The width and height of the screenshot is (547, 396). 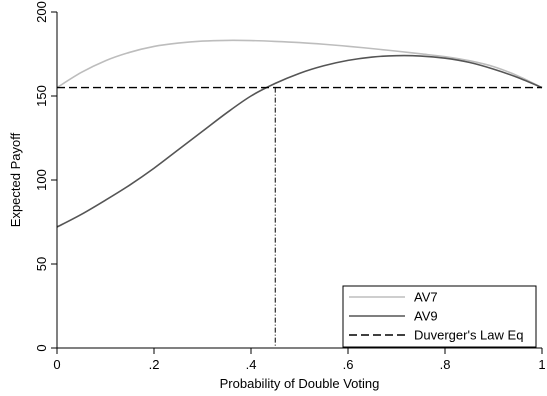 I want to click on x-tick-label: 1, so click(x=541, y=364).